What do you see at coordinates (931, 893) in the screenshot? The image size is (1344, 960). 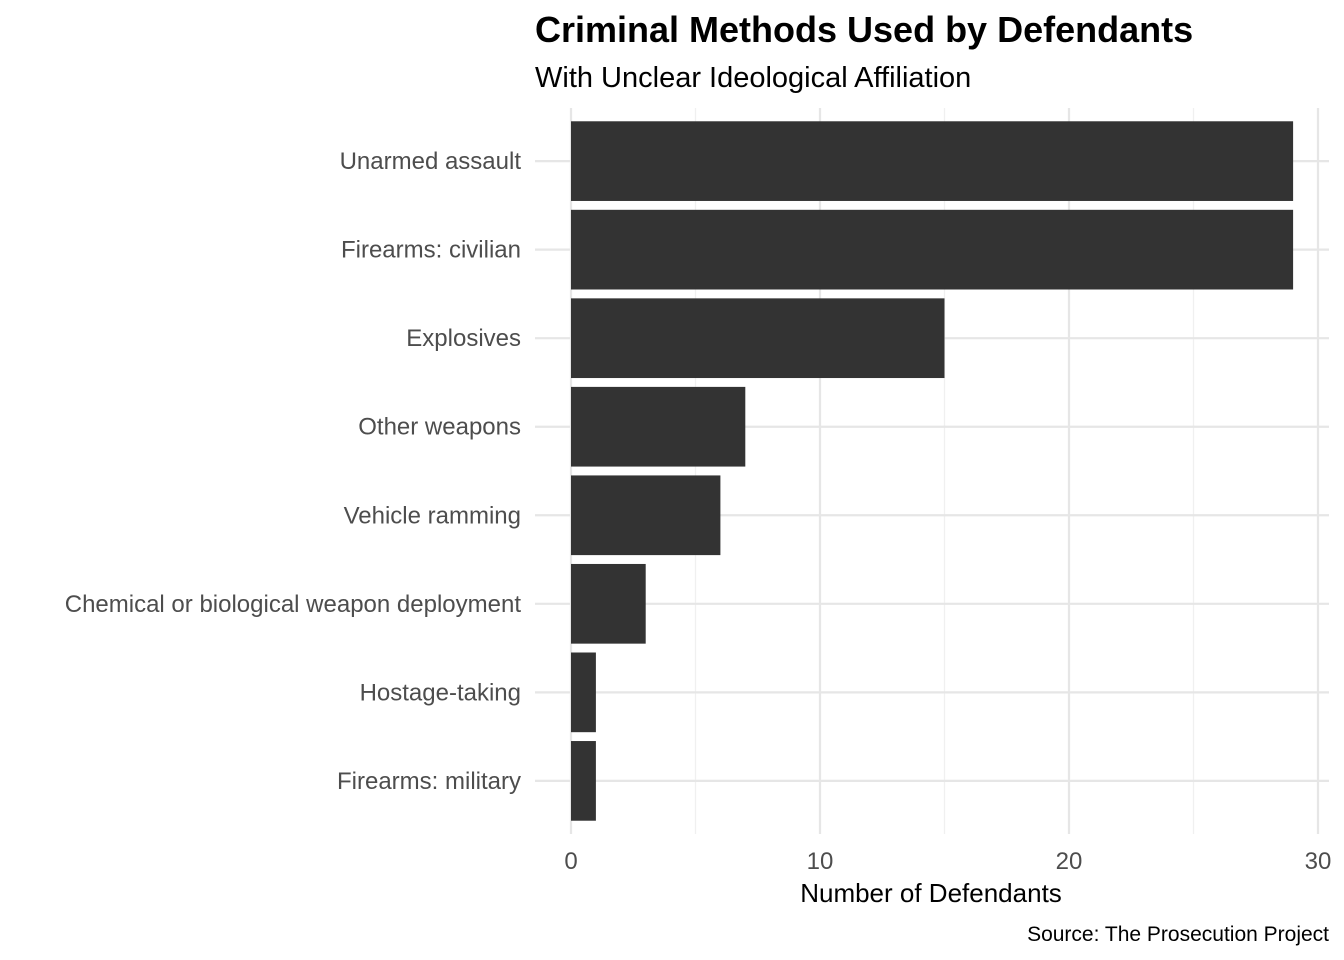 I see `x-axis-title: Number of Defendants` at bounding box center [931, 893].